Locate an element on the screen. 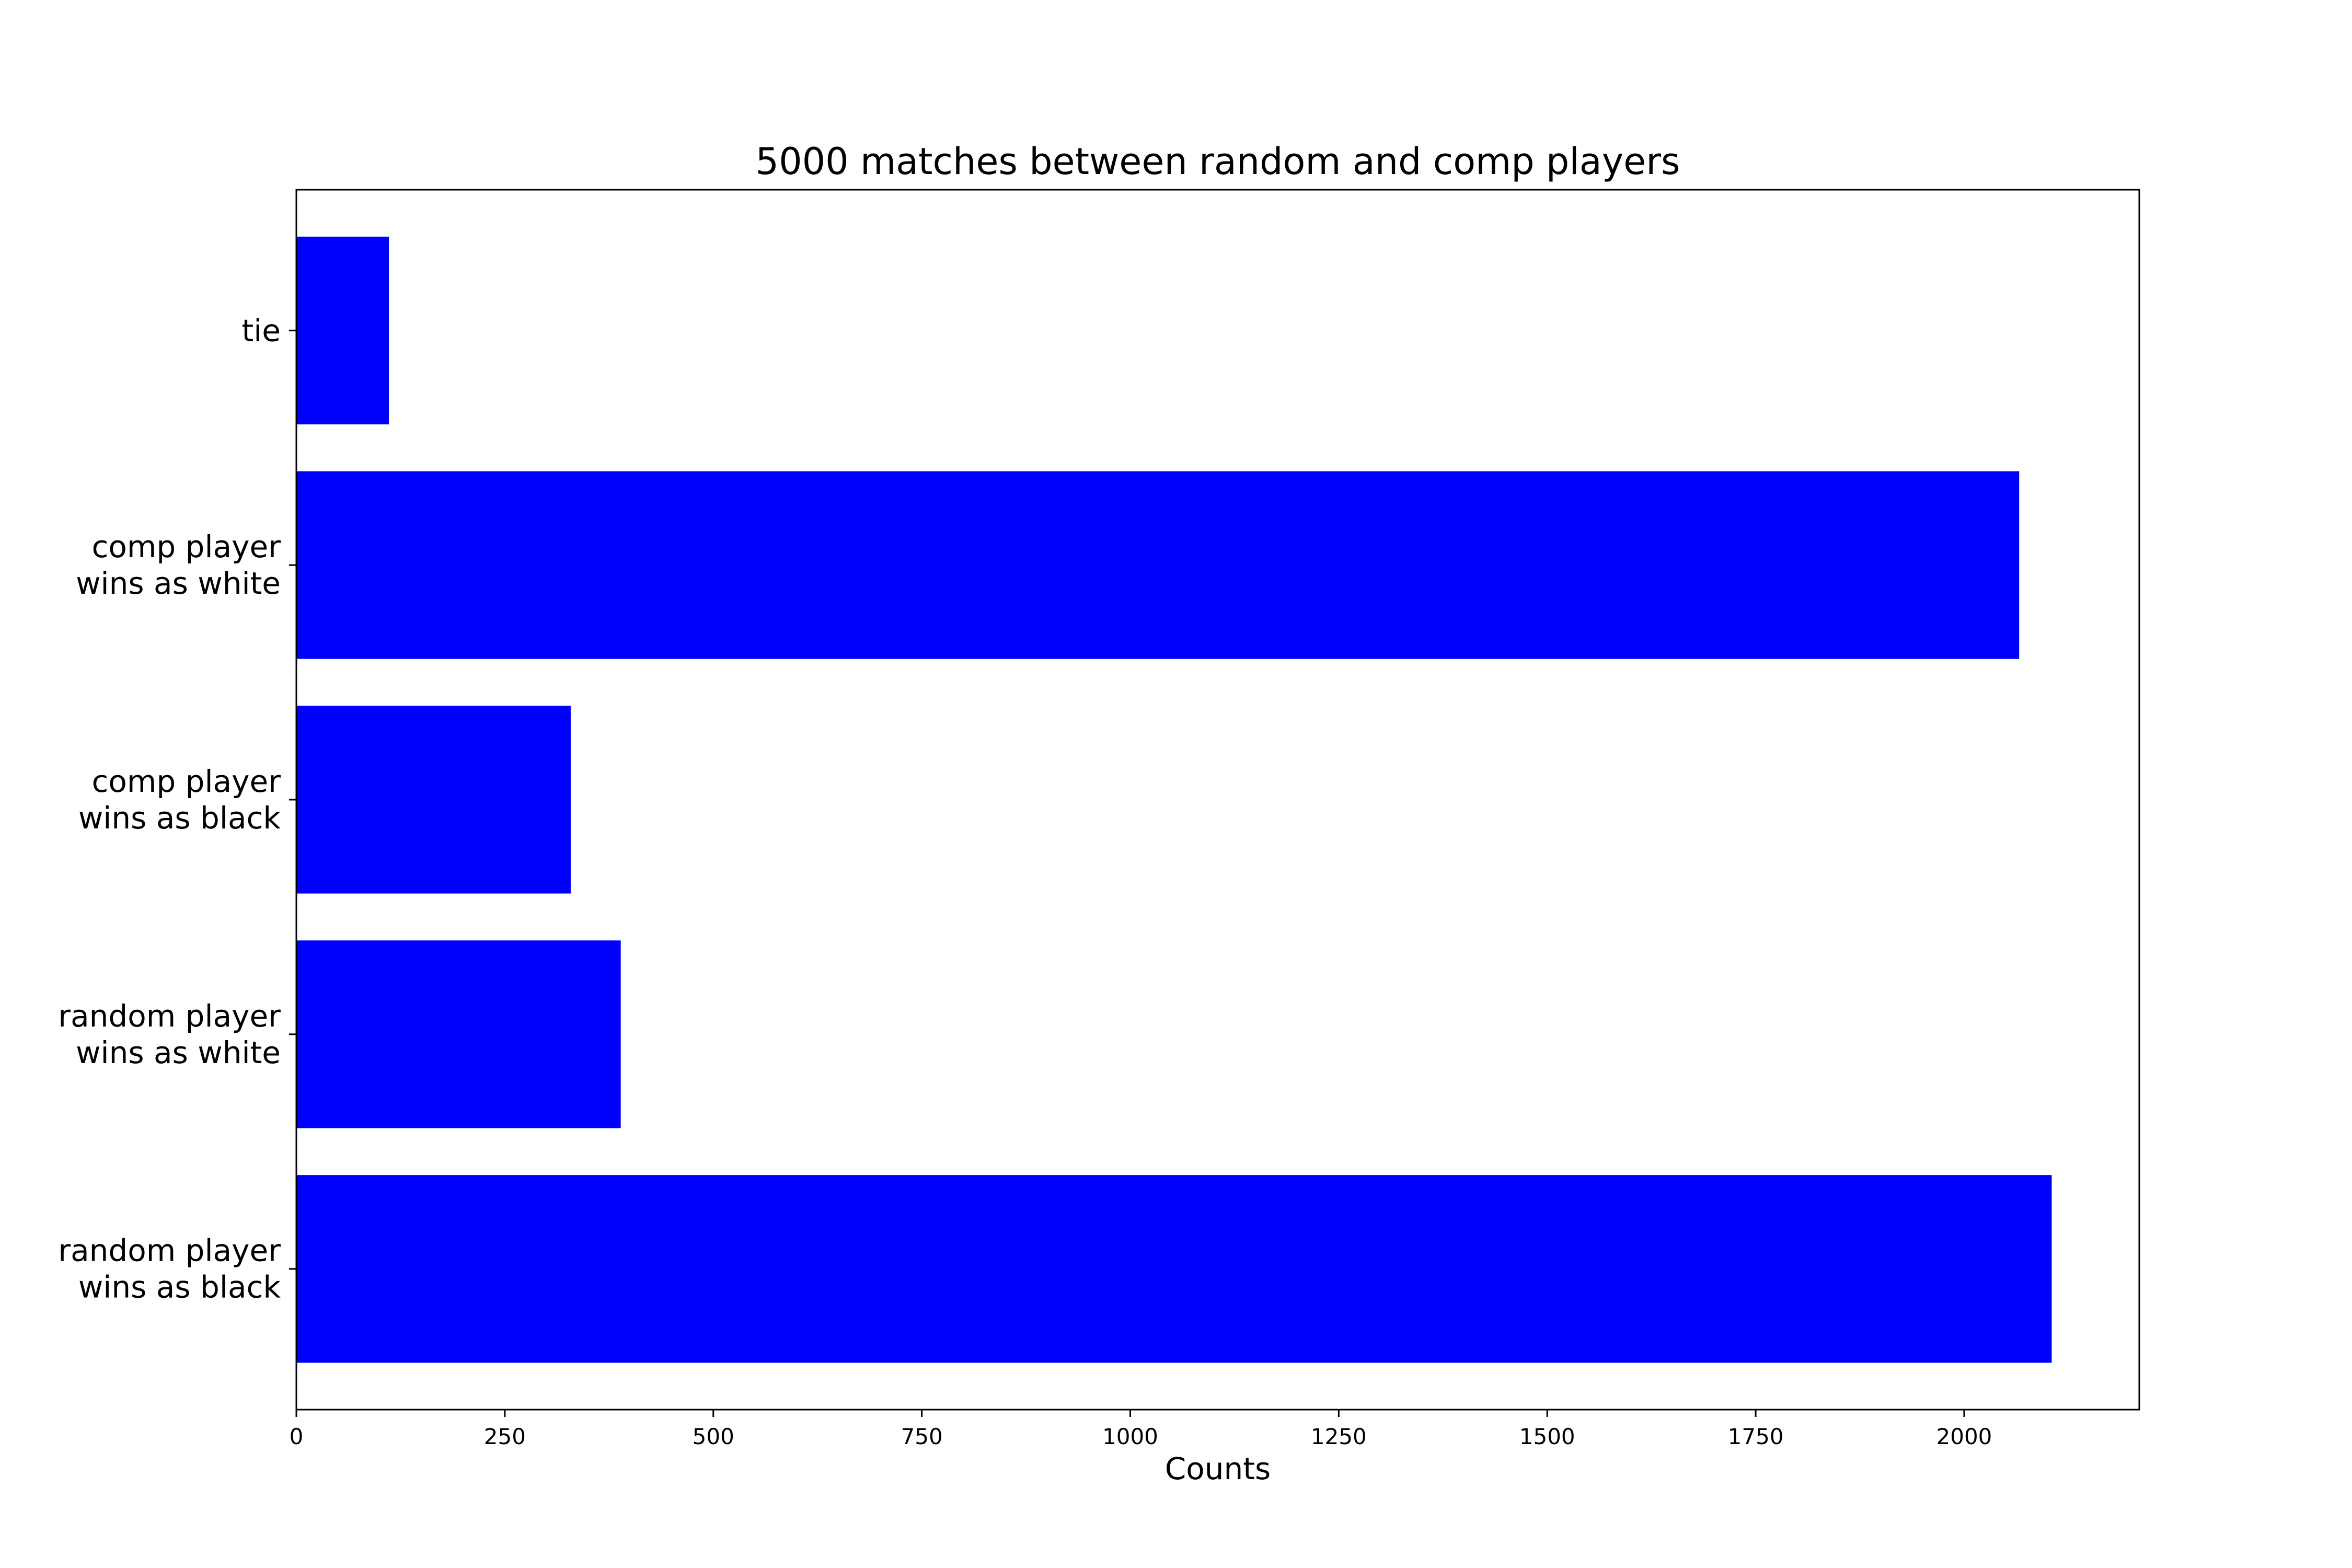 Image resolution: width=2352 pixels, height=1568 pixels. x-tick-label-4: 1000 is located at coordinates (1130, 1436).